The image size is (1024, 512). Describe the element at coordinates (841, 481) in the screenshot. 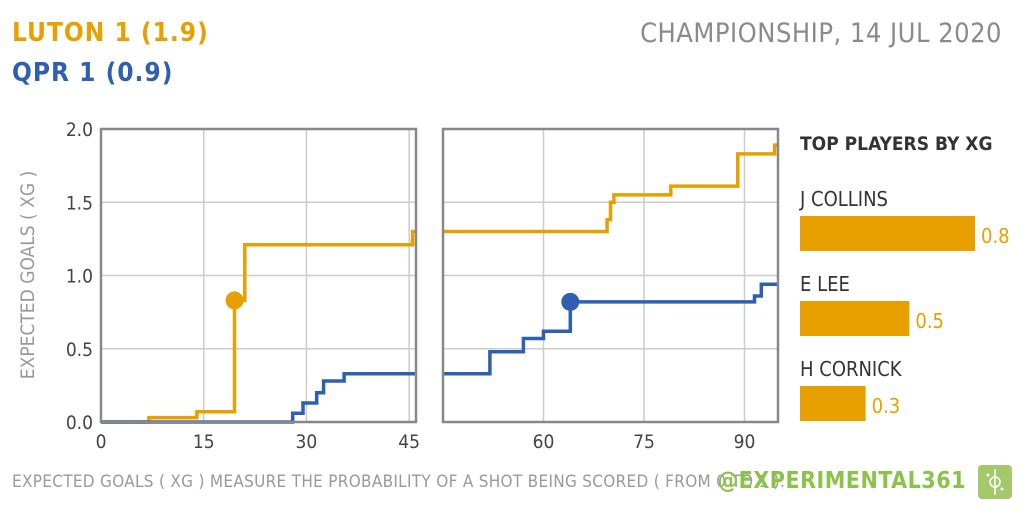

I see `brand-handle: @EXPERIMENTAL361` at that location.